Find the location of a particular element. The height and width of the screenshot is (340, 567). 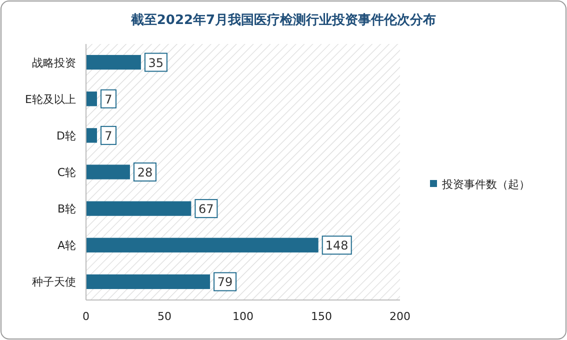

x-tick-label: 200 is located at coordinates (400, 316).